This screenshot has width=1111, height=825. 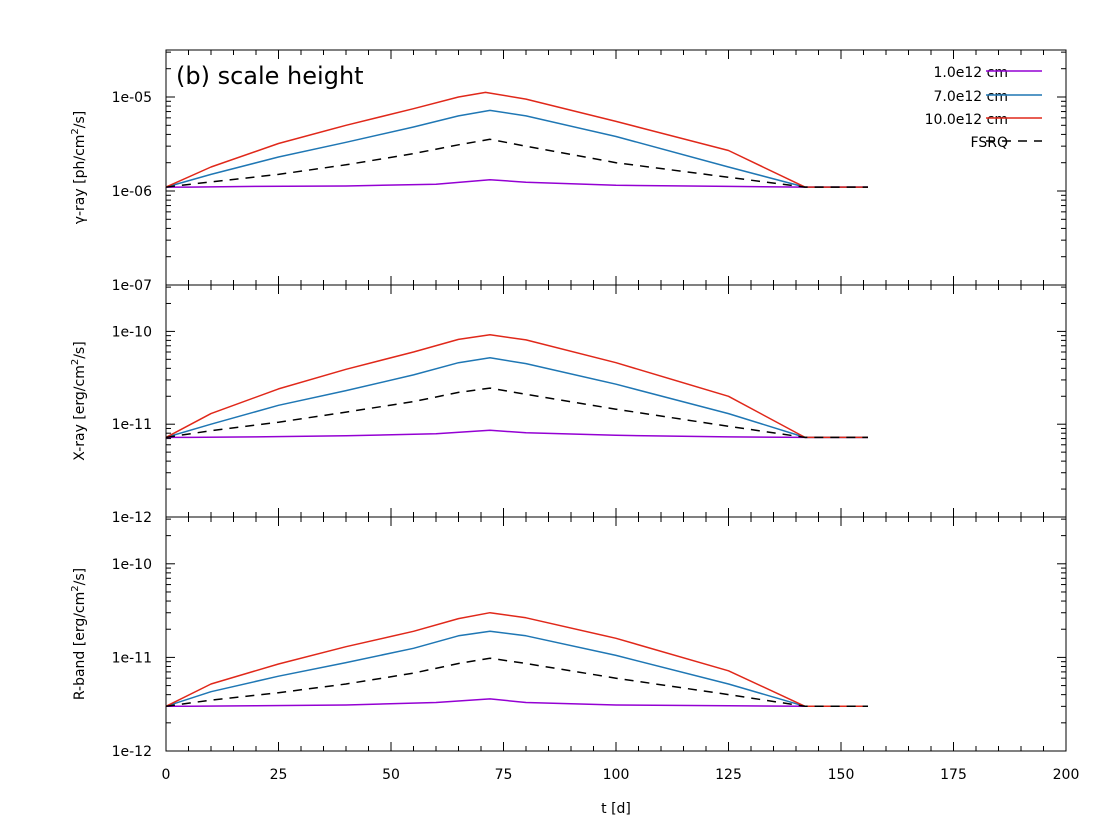 I want to click on series-line-xray-fsrq, so click(x=516, y=413).